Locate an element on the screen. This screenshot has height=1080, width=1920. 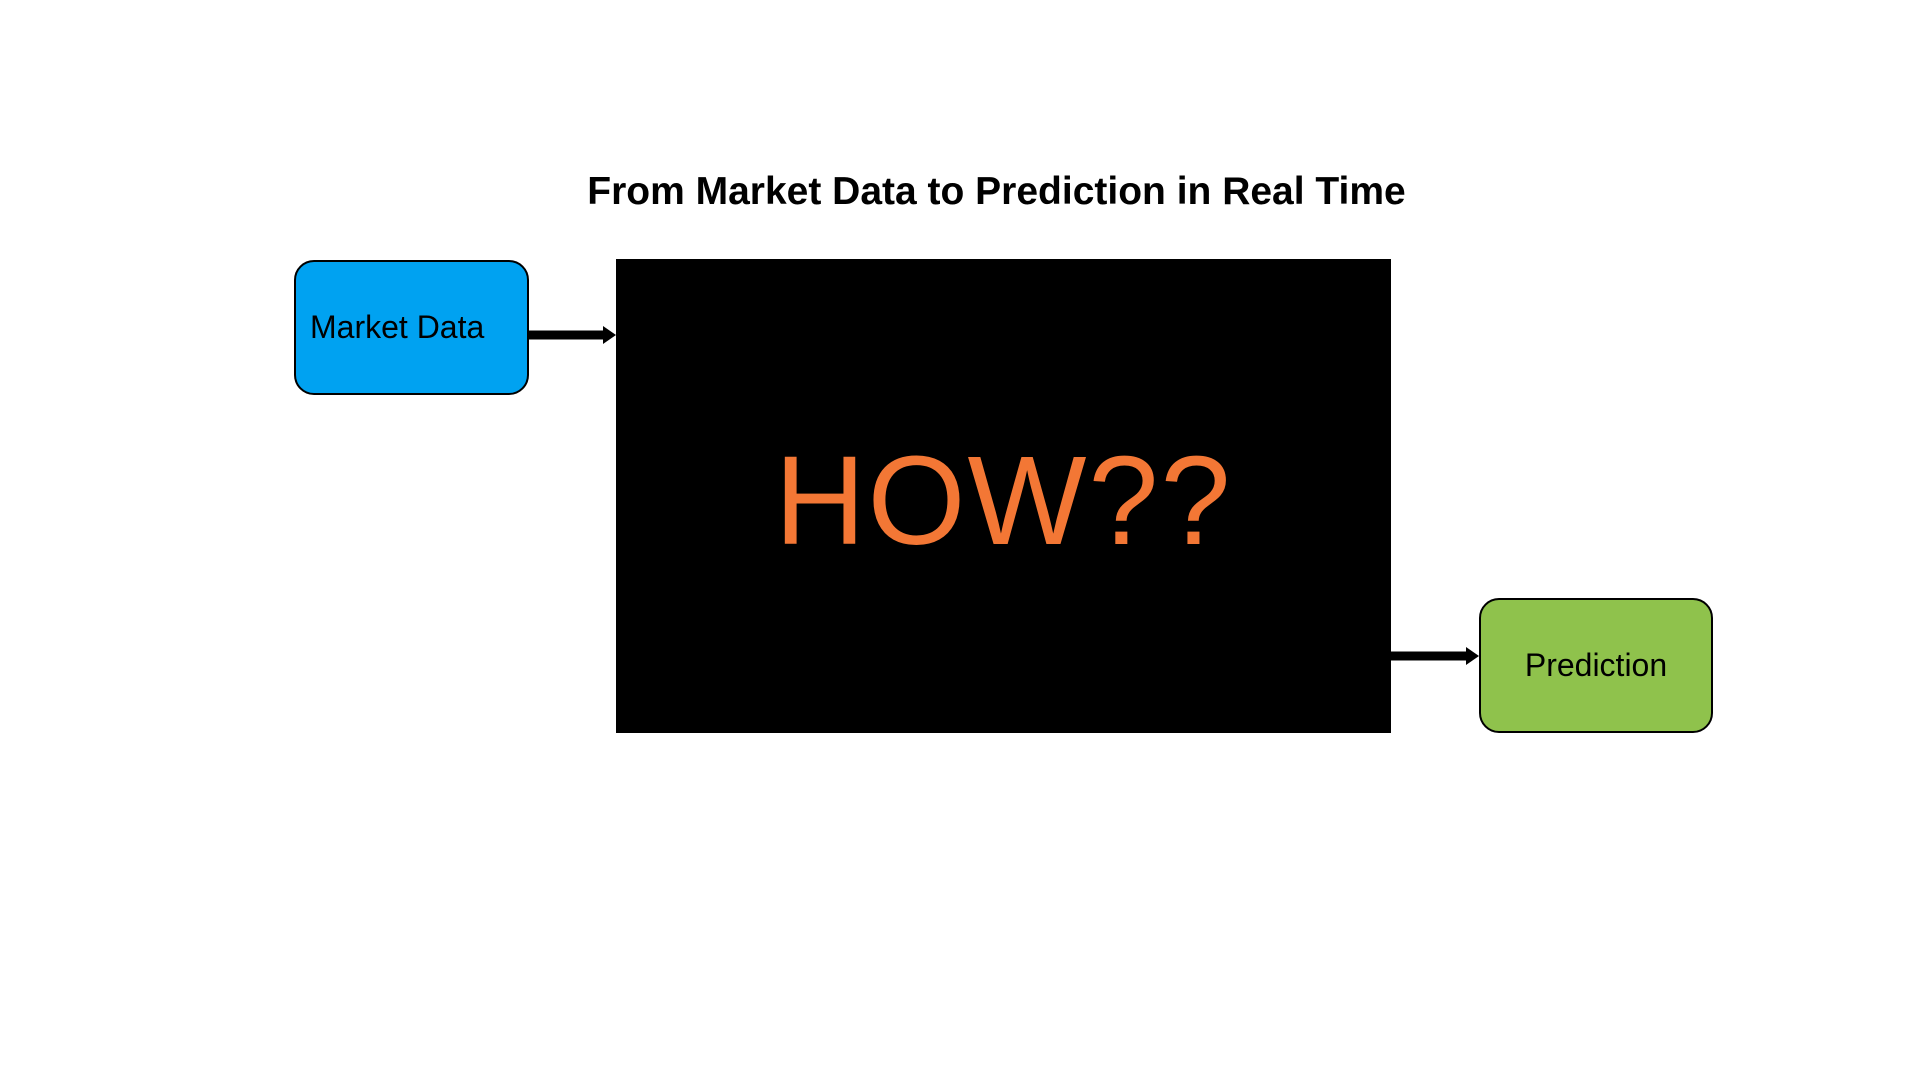
arrow-market-to-process is located at coordinates (572, 335).